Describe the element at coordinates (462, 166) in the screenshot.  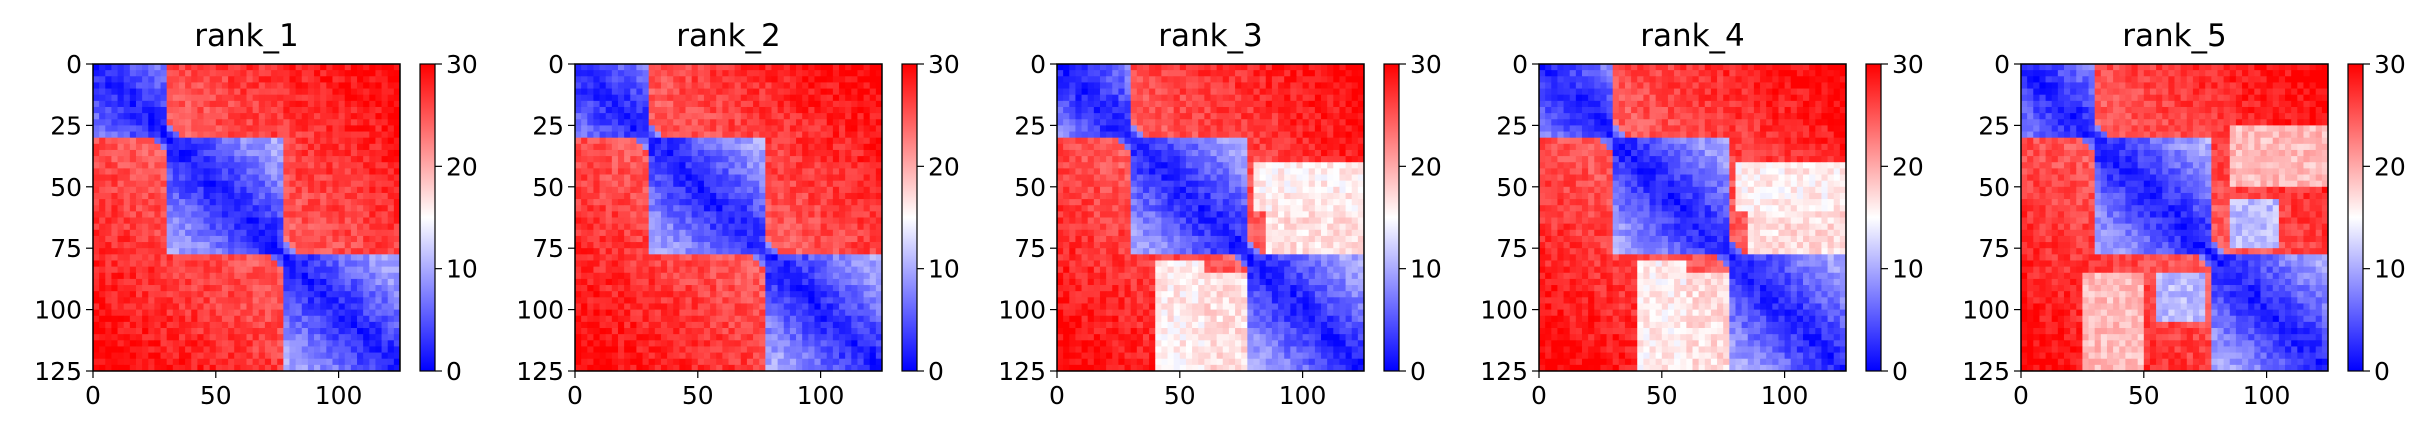
I see `colorbar-tick-label: 20` at that location.